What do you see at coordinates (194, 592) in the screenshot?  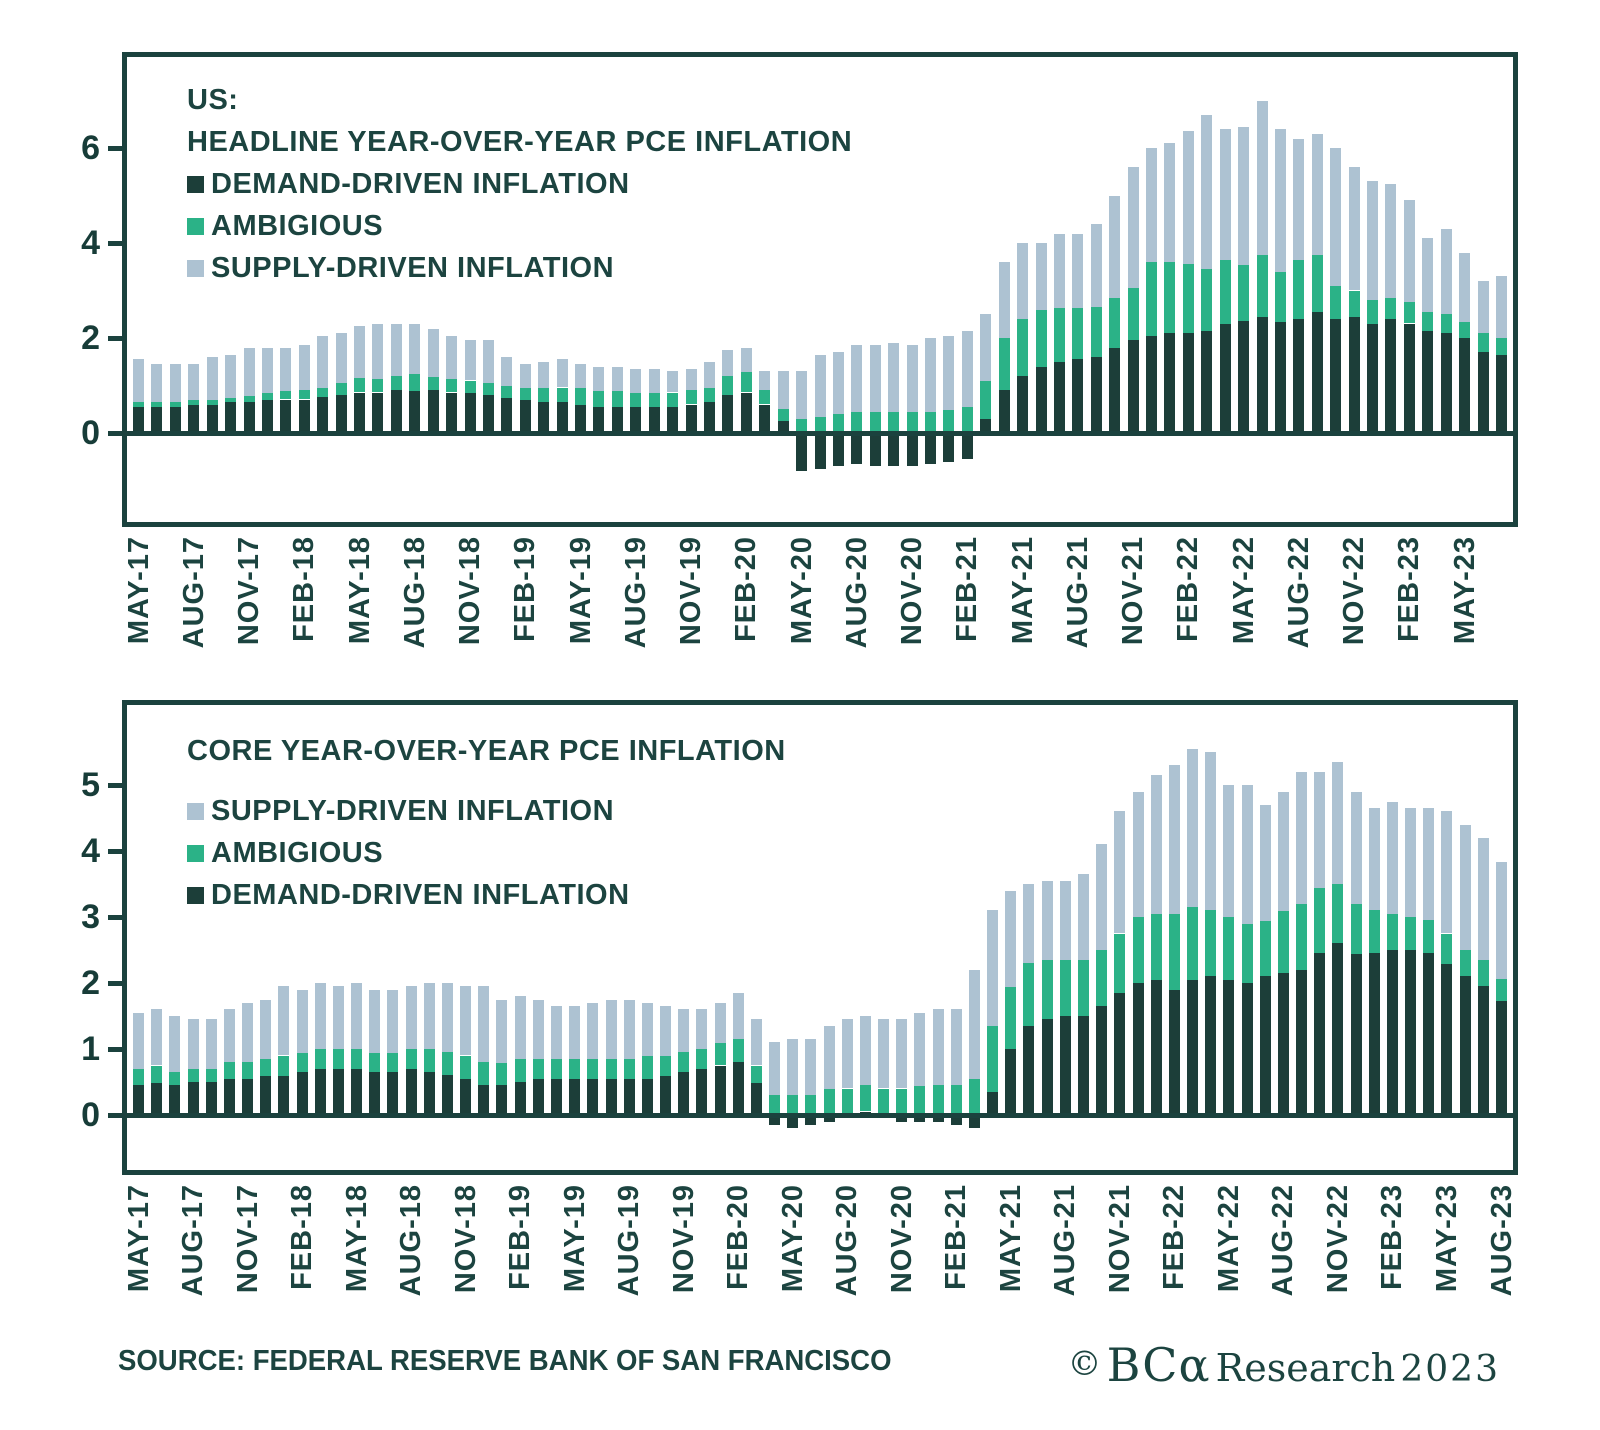 I see `x-tick-label: AUG-17` at bounding box center [194, 592].